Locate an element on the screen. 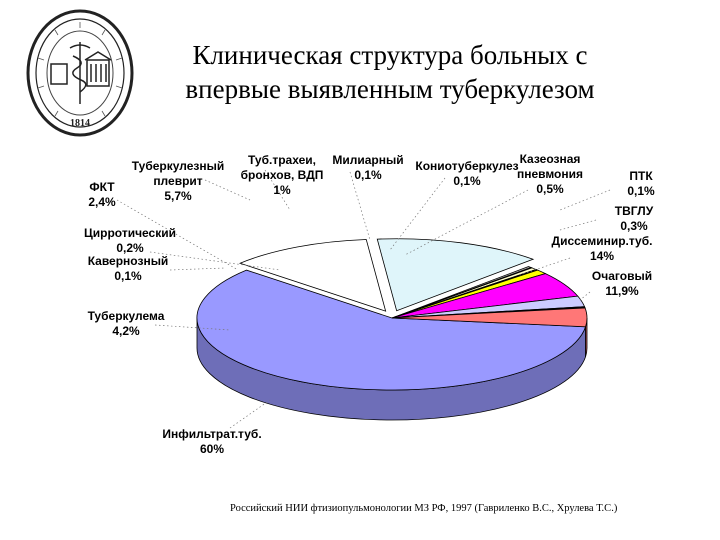  title-line-1: Клиническая структура больных с is located at coordinates (390, 55).